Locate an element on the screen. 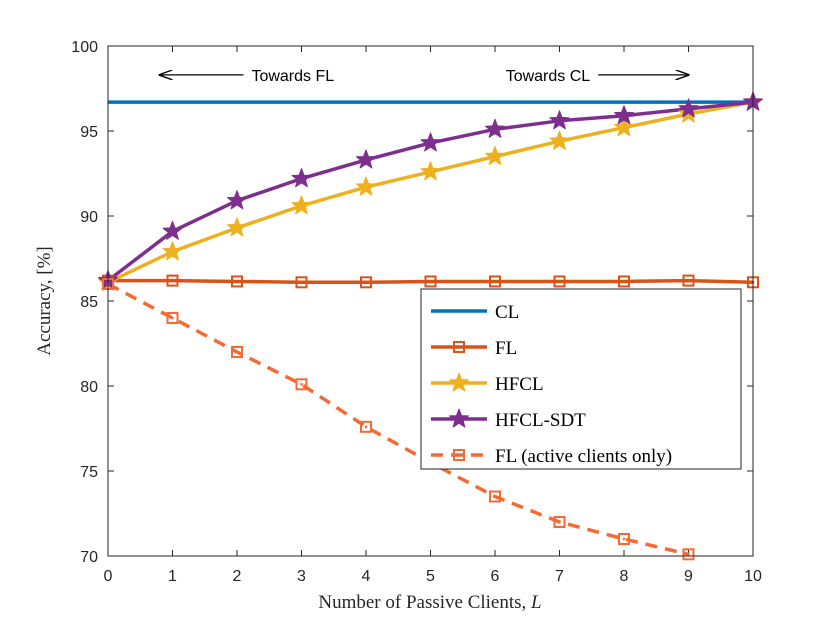 Image resolution: width=830 pixels, height=623 pixels. legend-entry-fl-active-clients-only: FL (active clients only) is located at coordinates (551, 456).